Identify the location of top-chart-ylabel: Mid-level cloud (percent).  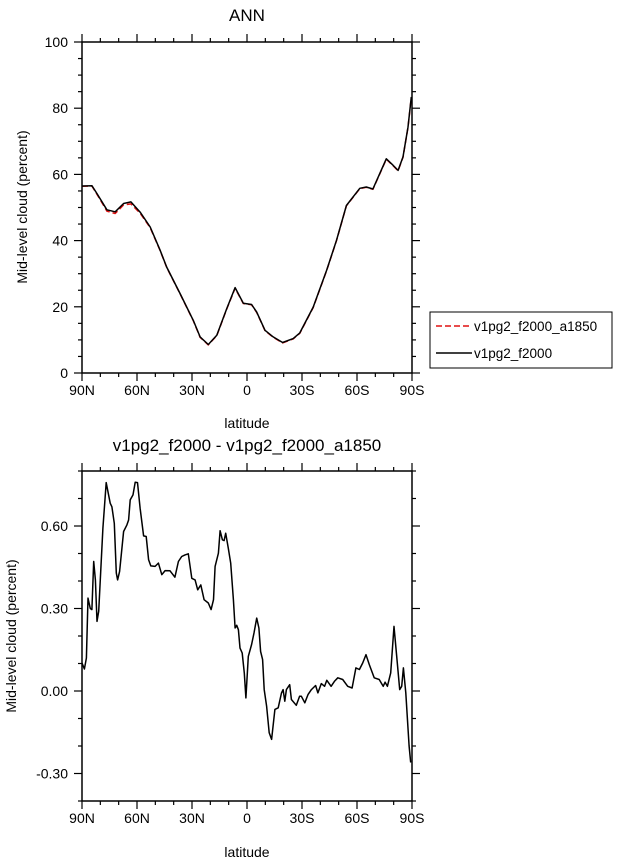
(22, 206).